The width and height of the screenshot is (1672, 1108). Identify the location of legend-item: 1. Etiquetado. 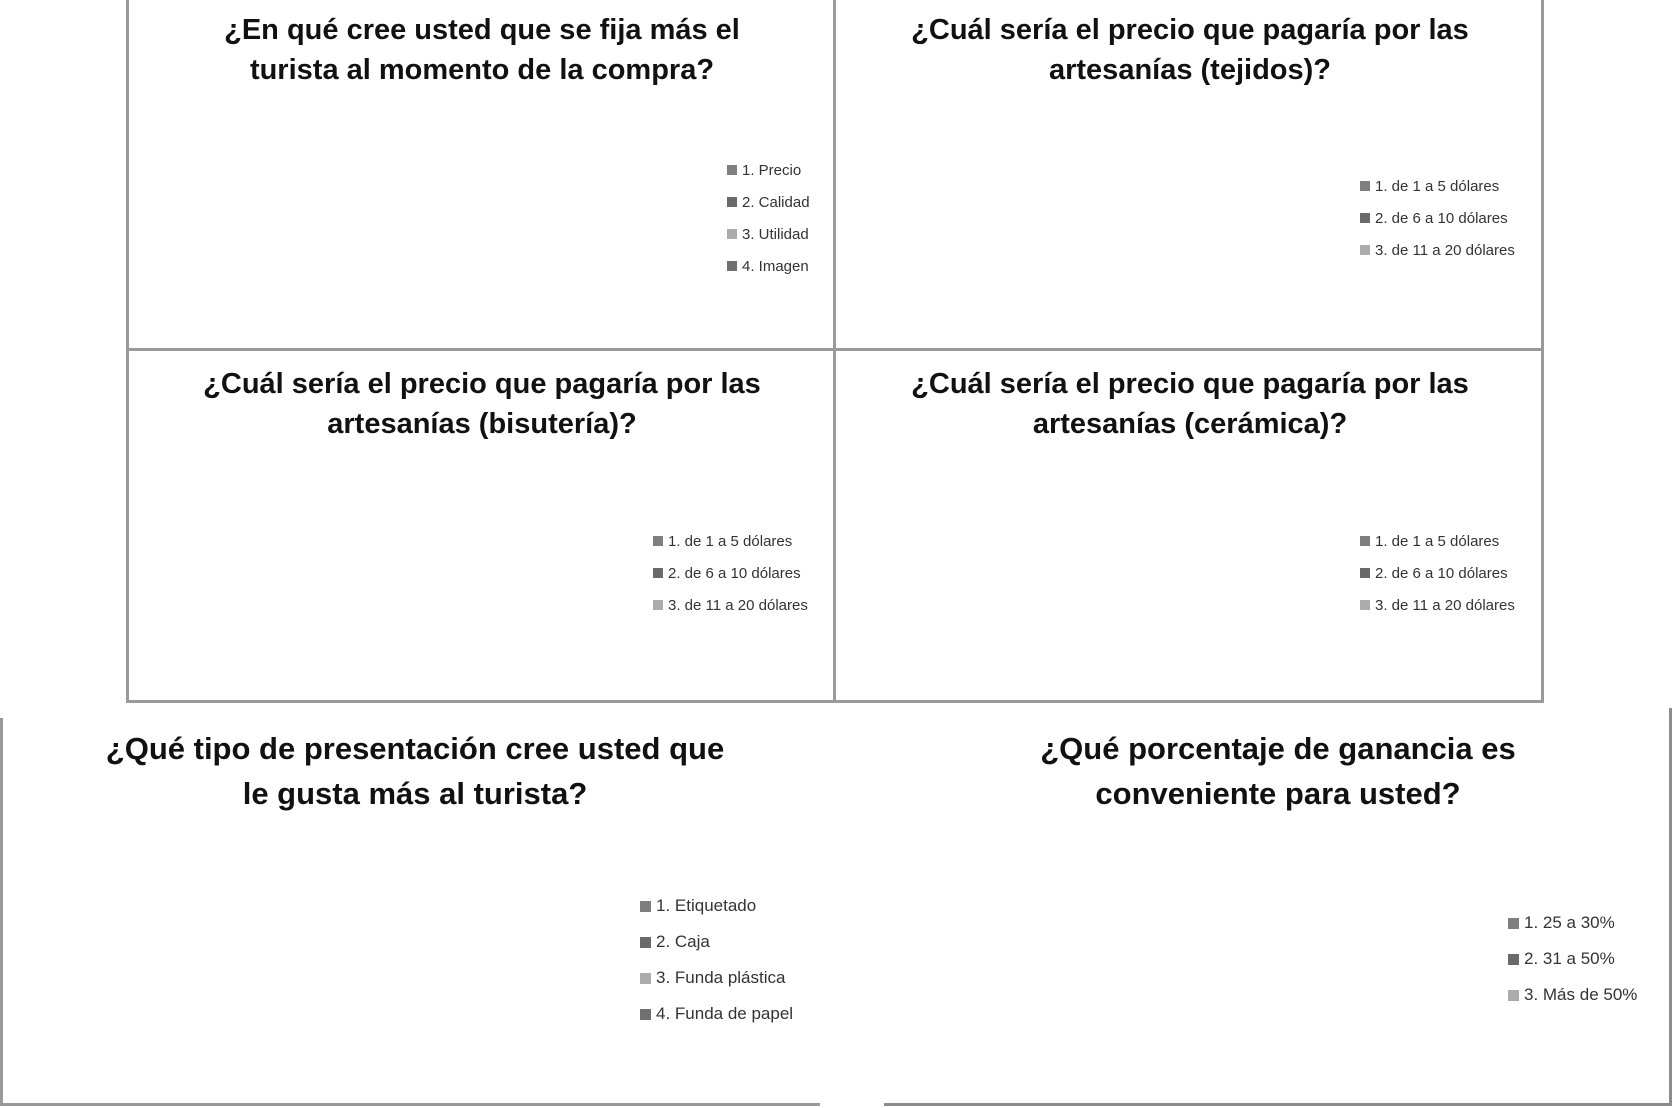
(716, 906).